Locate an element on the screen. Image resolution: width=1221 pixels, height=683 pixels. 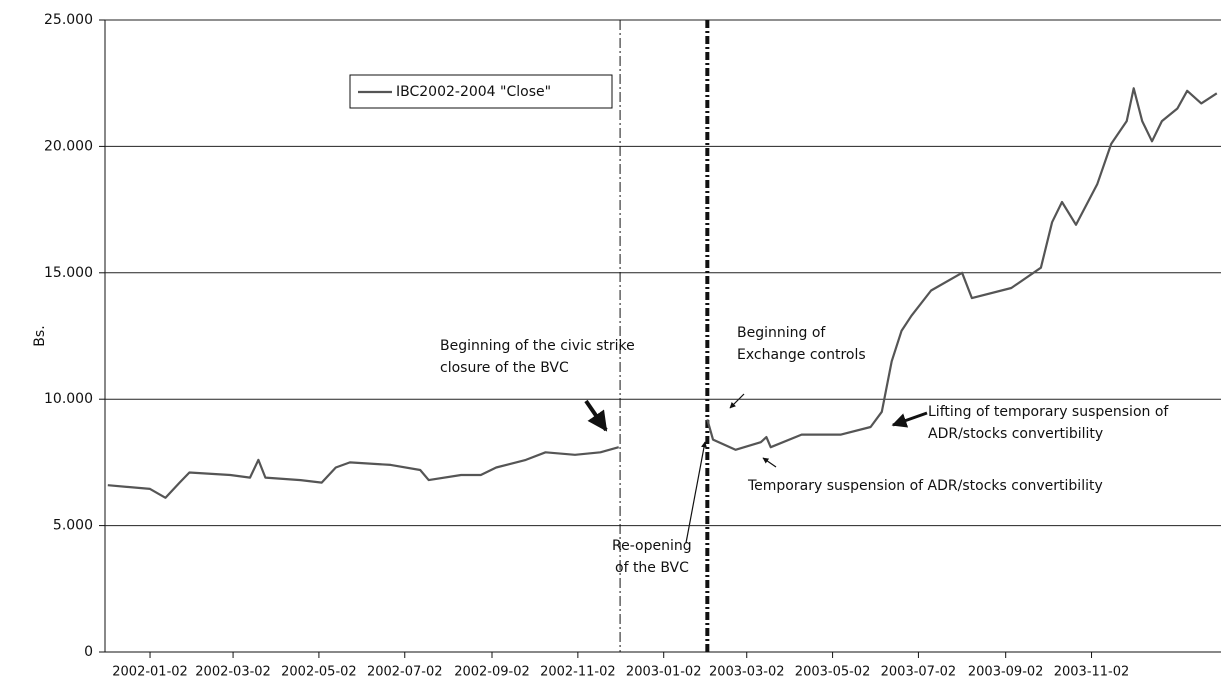
annotation: Re-opening is located at coordinates (652, 546).